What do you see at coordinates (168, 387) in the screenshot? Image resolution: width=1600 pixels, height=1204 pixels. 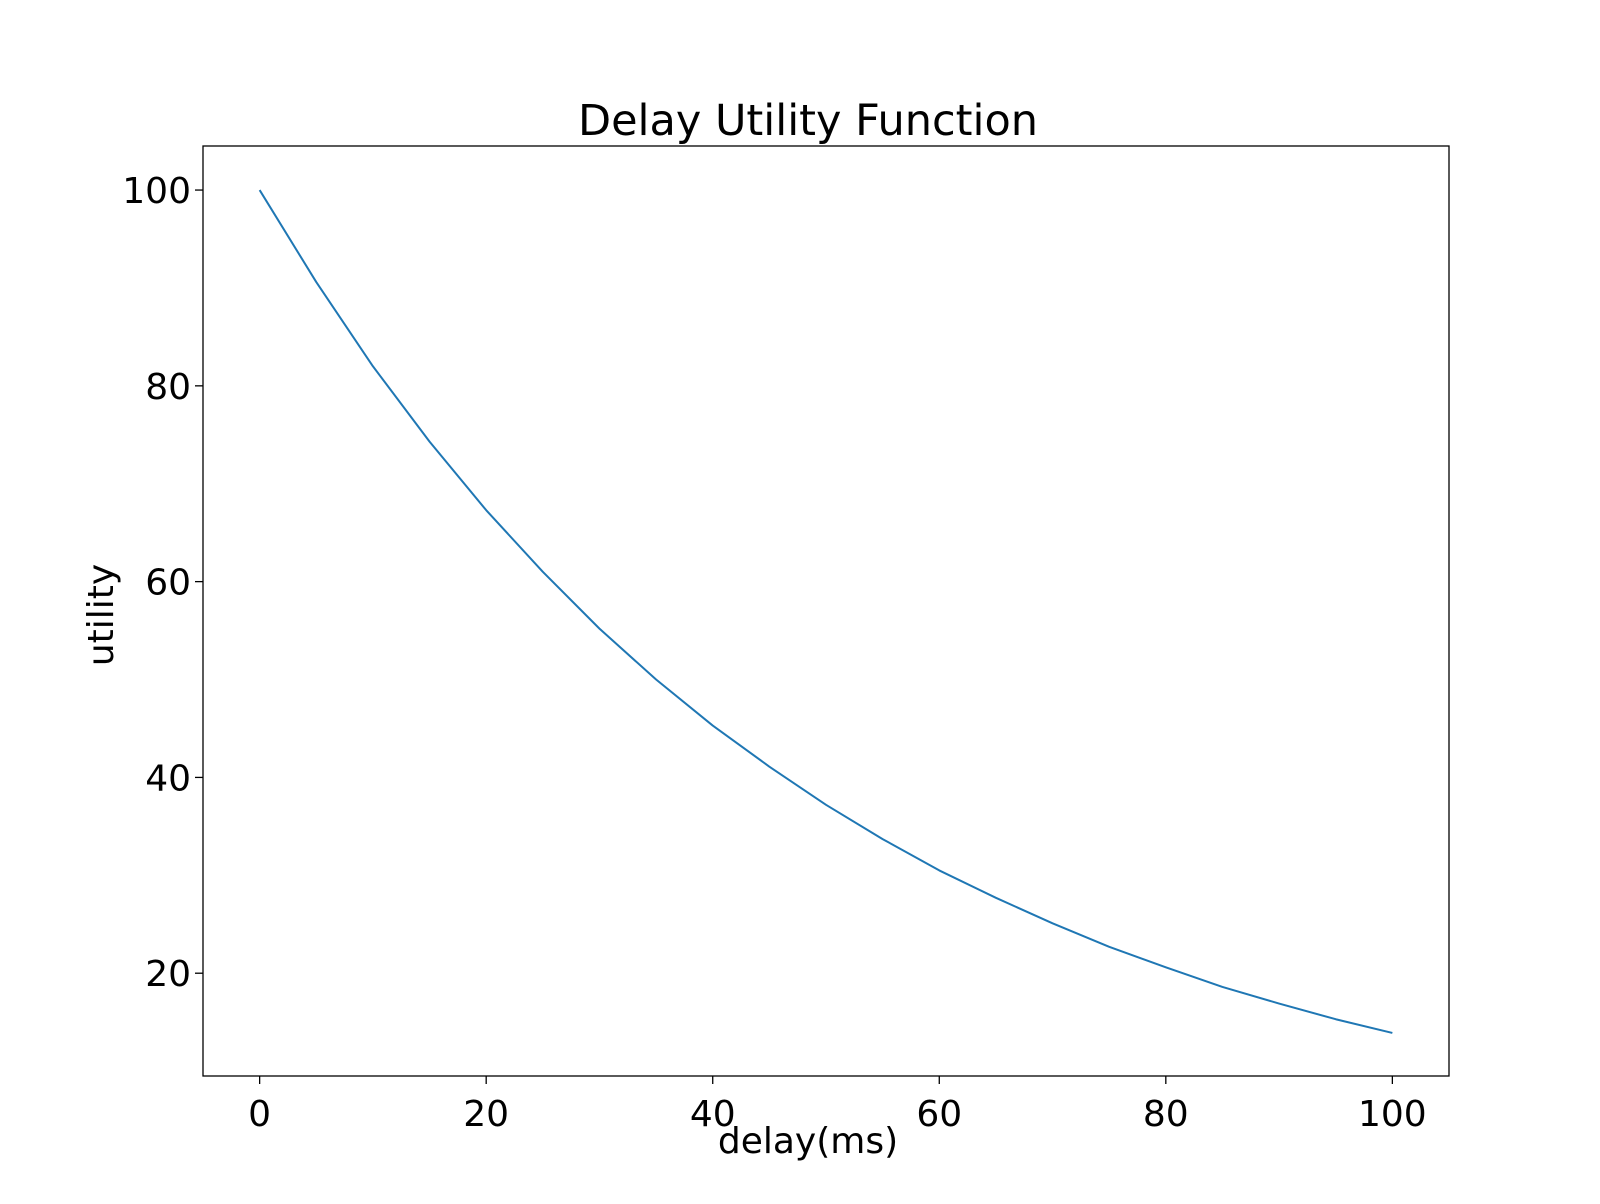 I see `y-tick-label: 80` at bounding box center [168, 387].